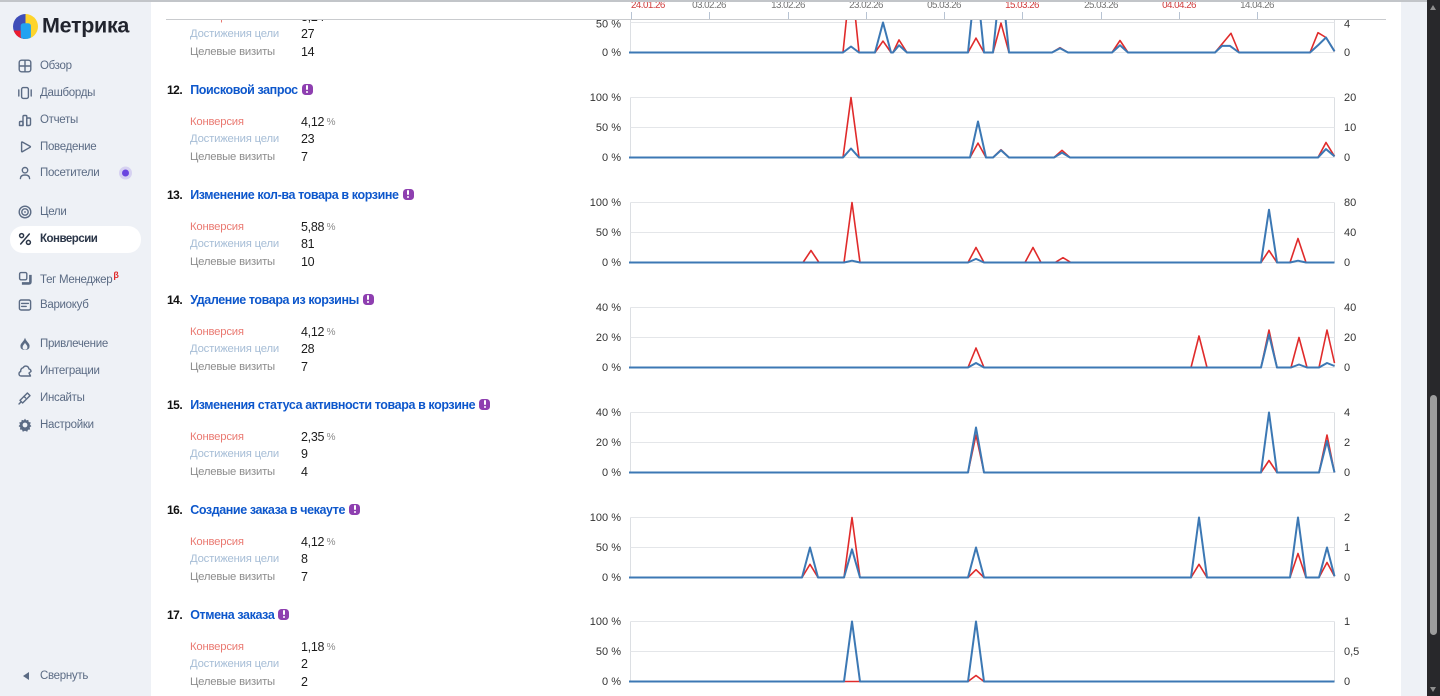  Describe the element at coordinates (1351, 652) in the screenshot. I see `svg-text: 0,5` at that location.